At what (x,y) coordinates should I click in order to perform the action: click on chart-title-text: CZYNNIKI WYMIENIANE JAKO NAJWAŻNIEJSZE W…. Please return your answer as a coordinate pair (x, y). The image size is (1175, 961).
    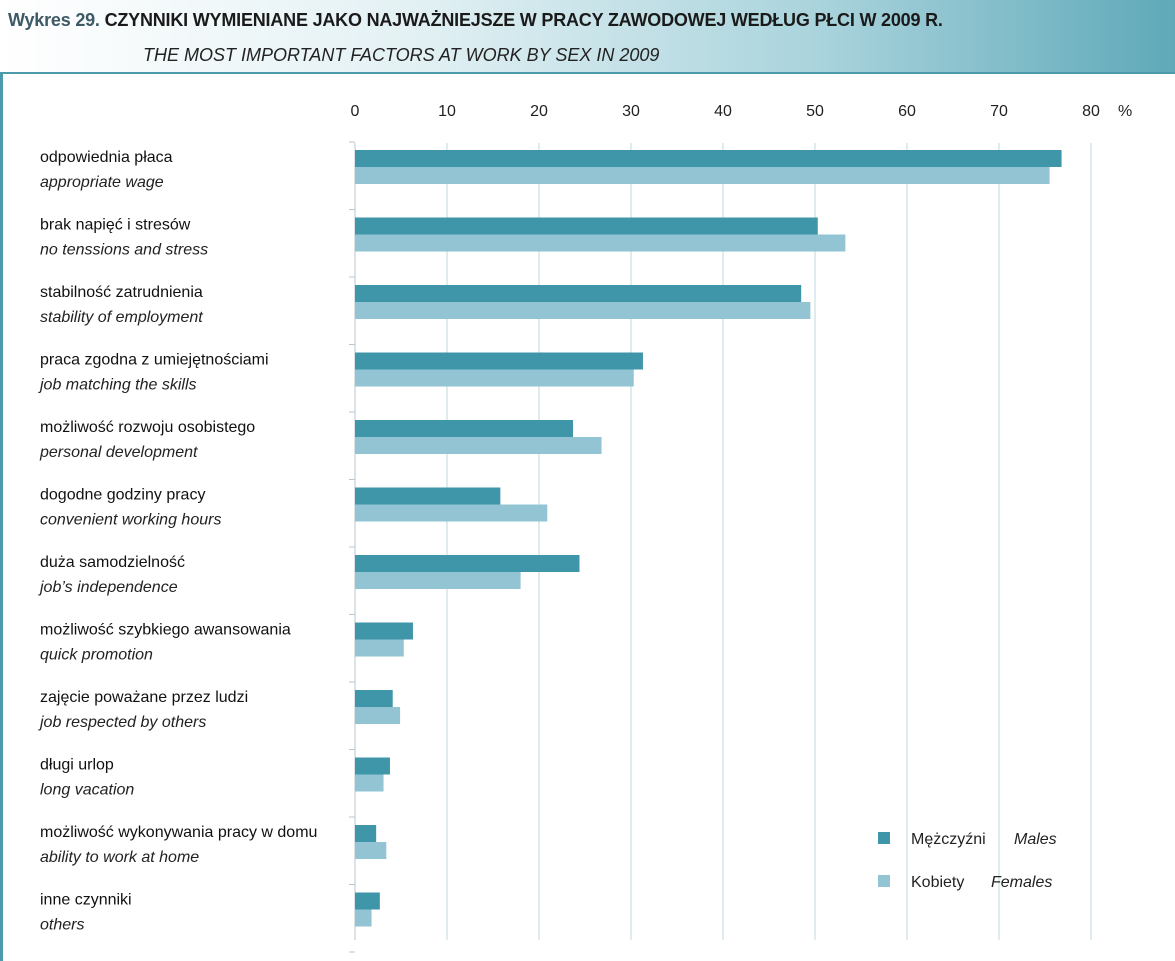
    Looking at the image, I should click on (523, 20).